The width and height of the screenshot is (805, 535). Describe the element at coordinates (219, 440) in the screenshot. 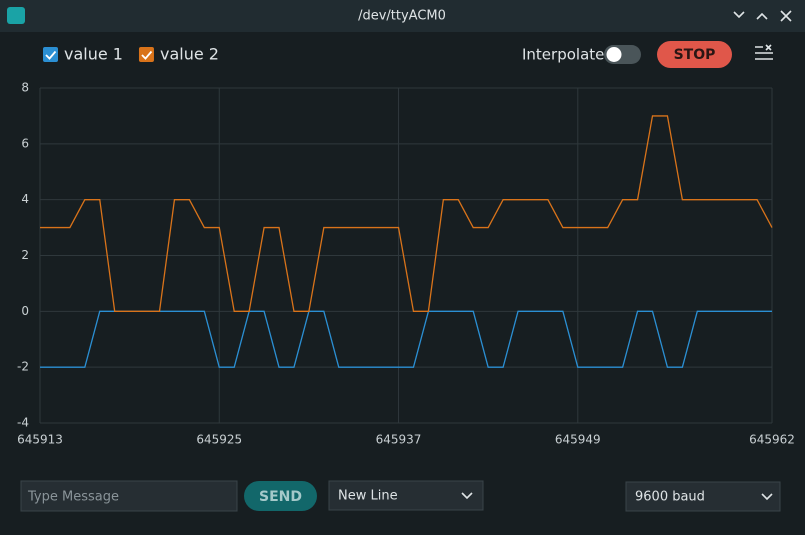

I see `x-tick-label: 645925` at that location.